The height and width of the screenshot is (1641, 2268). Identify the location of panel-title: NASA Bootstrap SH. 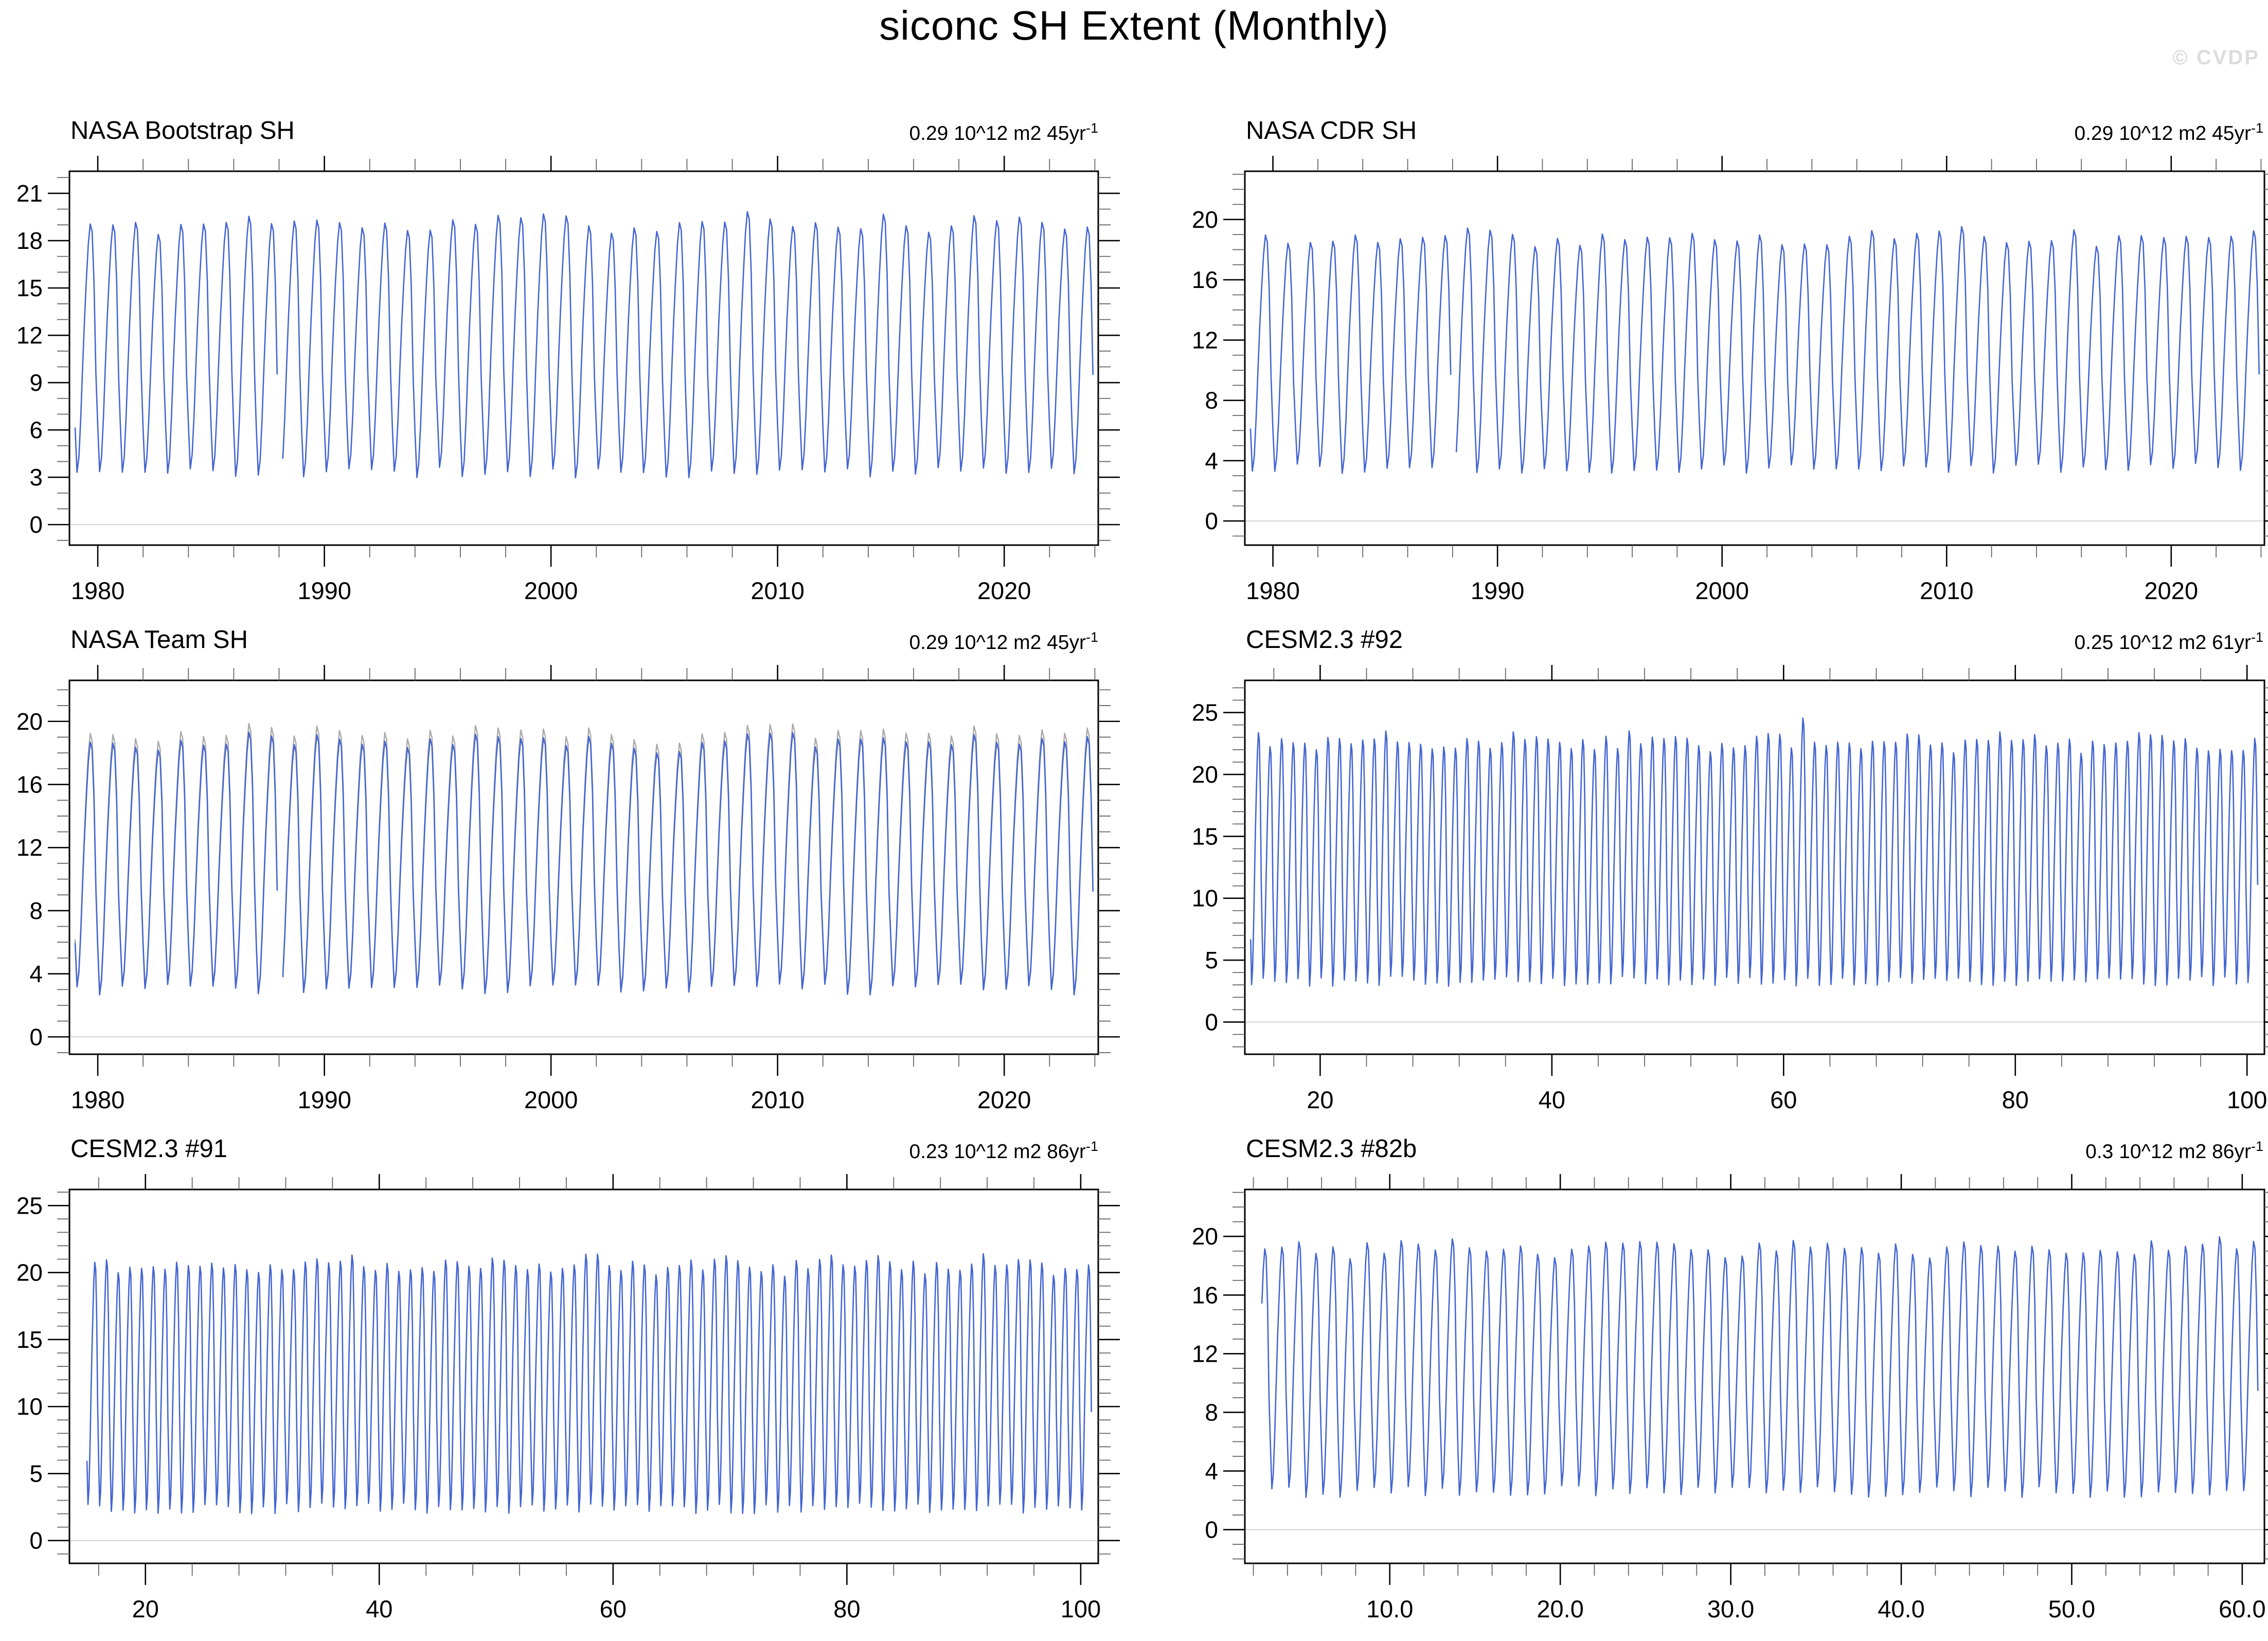
(182, 131).